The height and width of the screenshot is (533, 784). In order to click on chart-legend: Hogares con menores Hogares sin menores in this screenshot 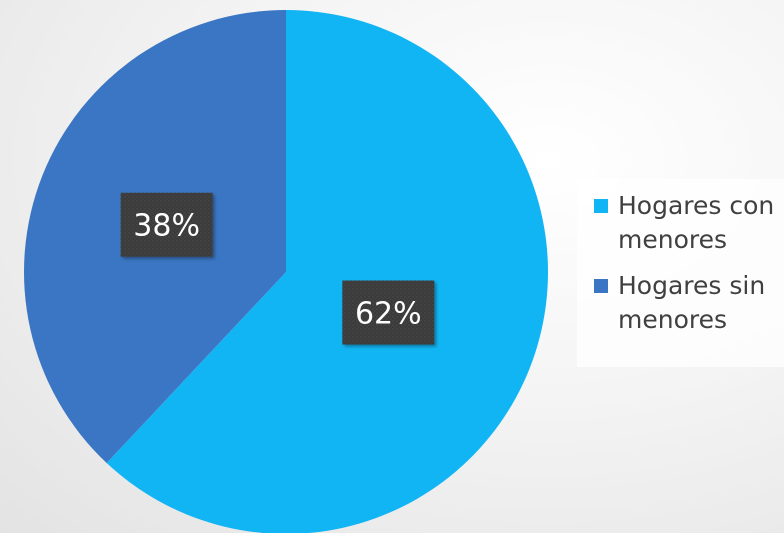, I will do `click(680, 273)`.